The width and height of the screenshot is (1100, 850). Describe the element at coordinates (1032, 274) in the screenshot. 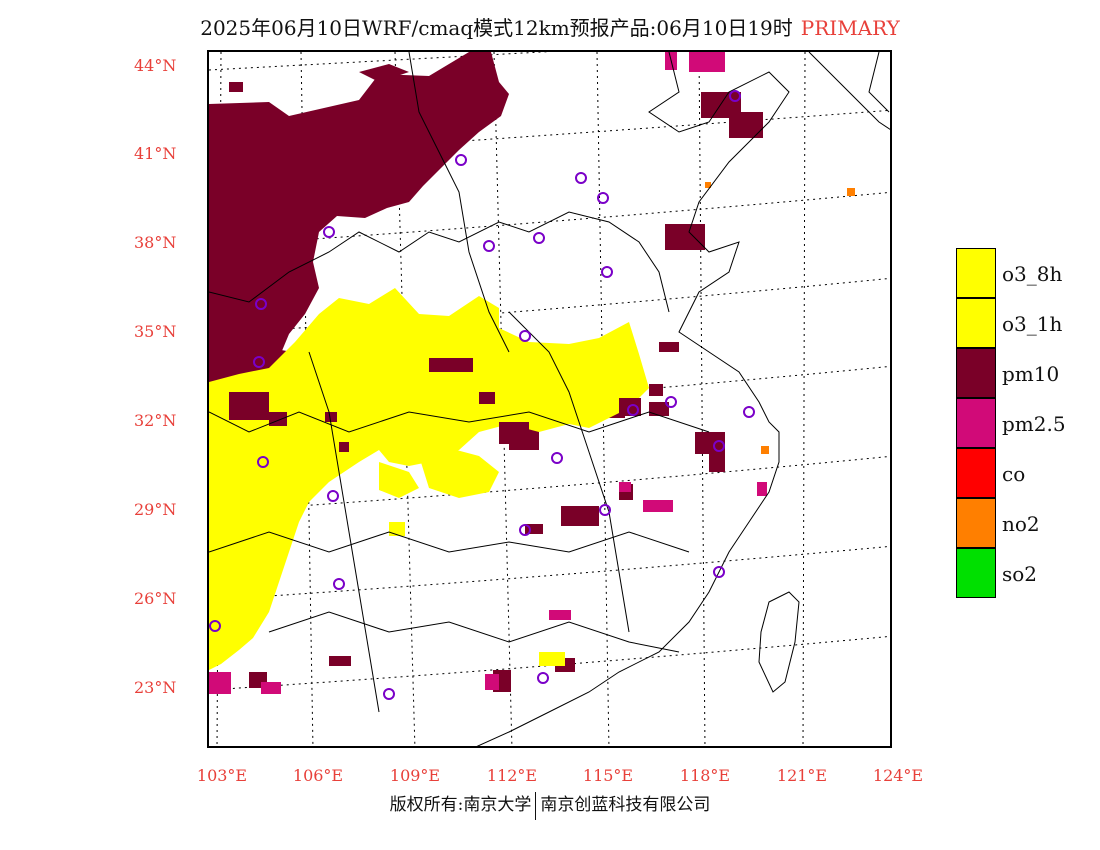

I see `legend-label: o3_8h` at that location.